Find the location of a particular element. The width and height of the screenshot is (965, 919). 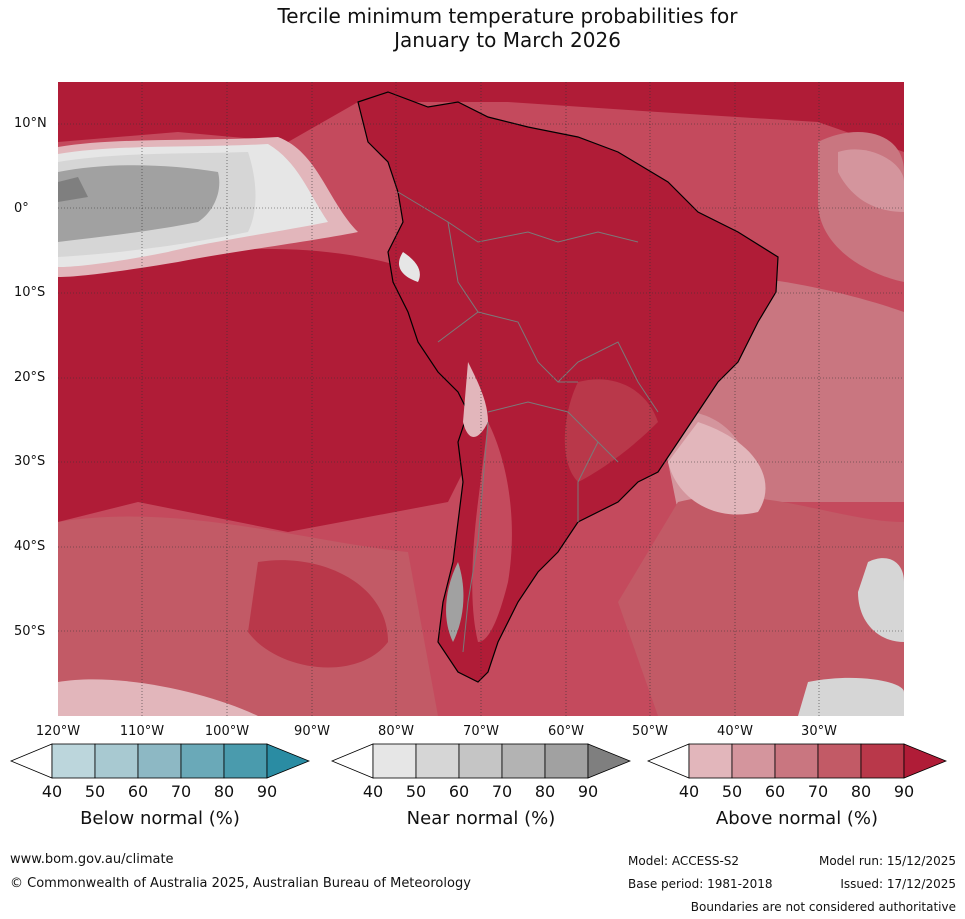

lat-label-50s: 50°S is located at coordinates (30, 631).